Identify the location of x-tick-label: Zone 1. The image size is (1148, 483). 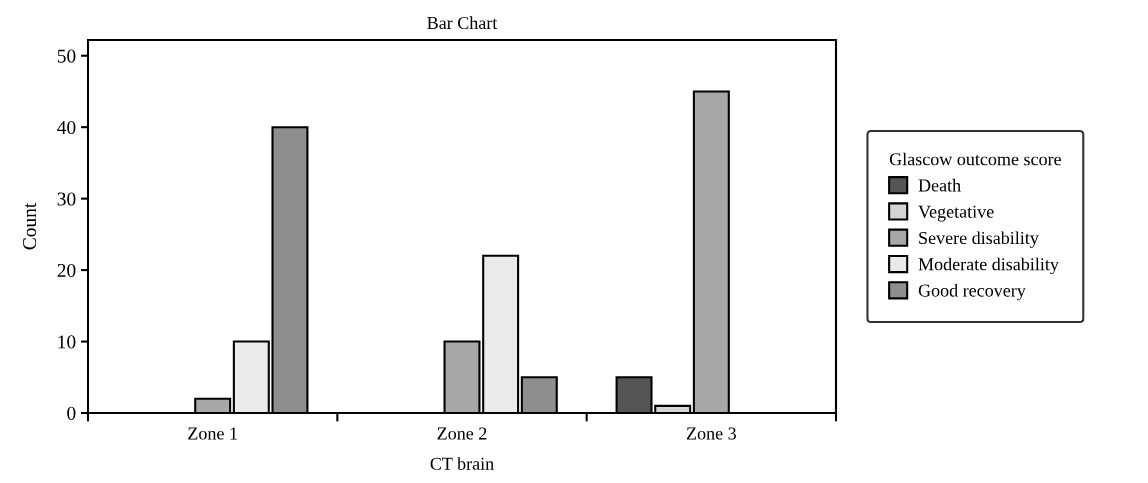
(212, 433).